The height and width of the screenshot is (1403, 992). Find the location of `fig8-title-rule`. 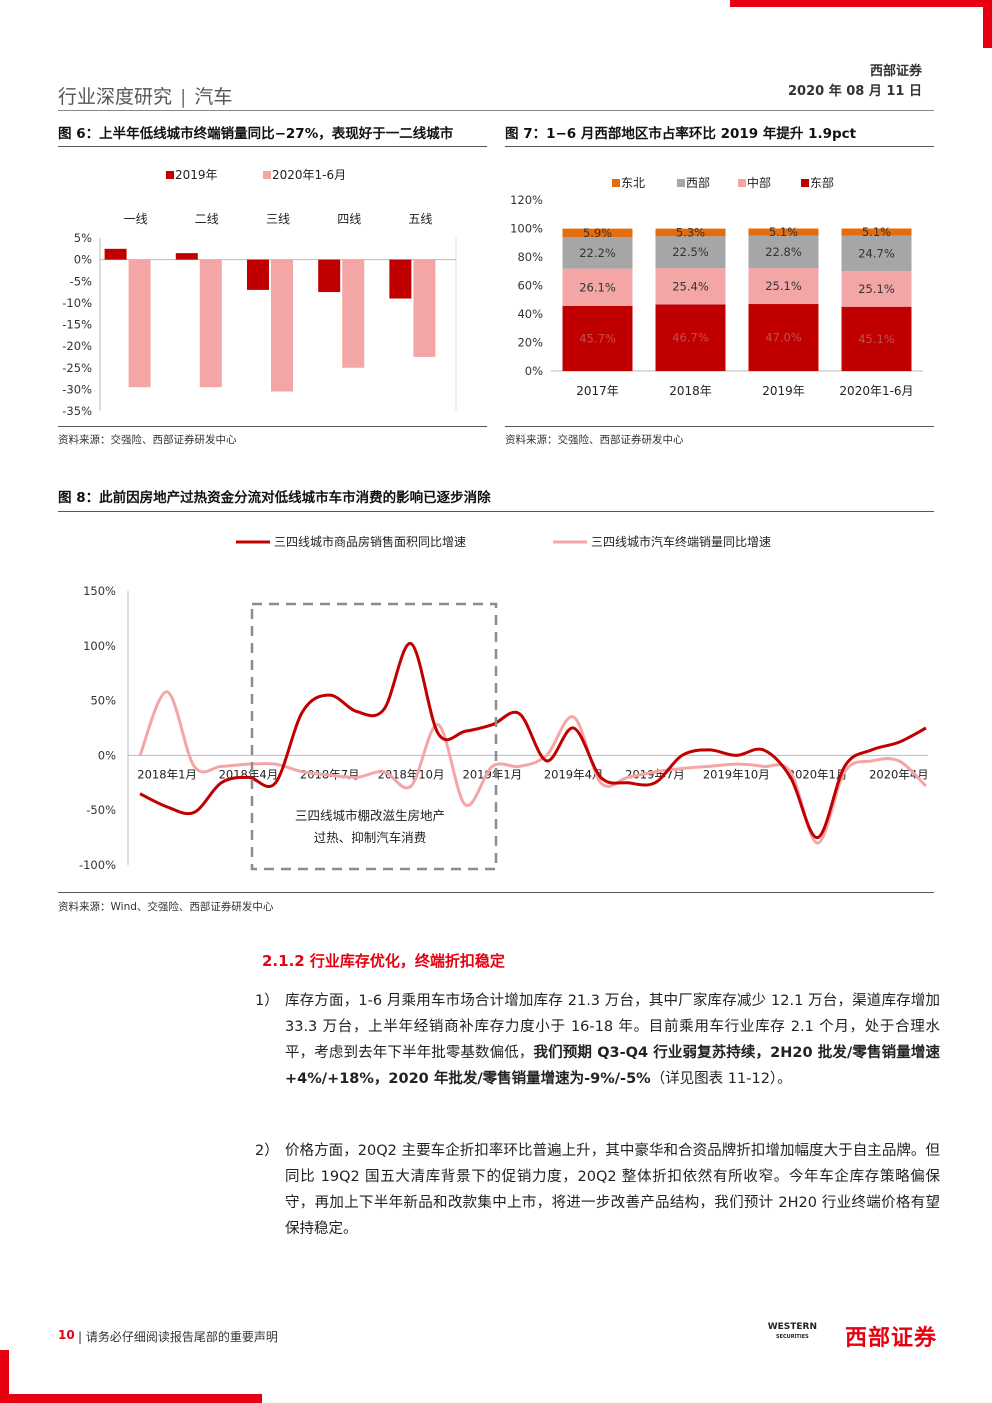

fig8-title-rule is located at coordinates (496, 511).